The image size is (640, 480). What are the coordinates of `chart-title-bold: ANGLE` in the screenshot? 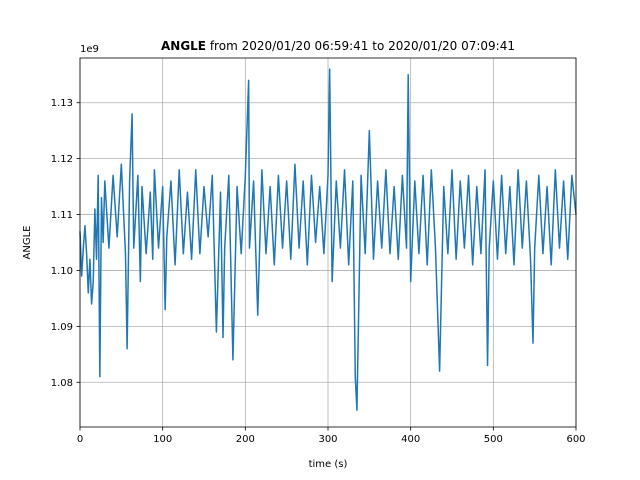 It's located at (183, 46).